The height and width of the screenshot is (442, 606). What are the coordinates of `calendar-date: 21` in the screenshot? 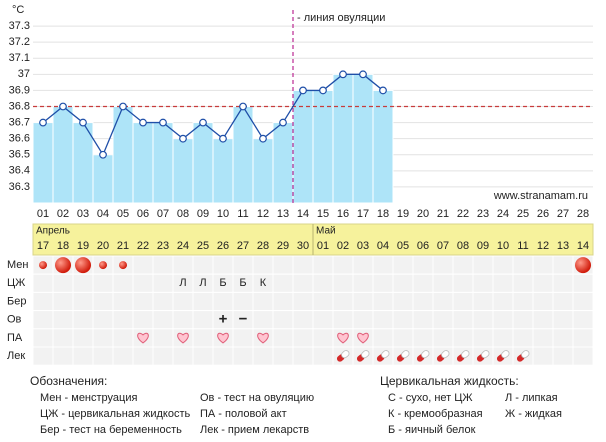 It's located at (123, 246).